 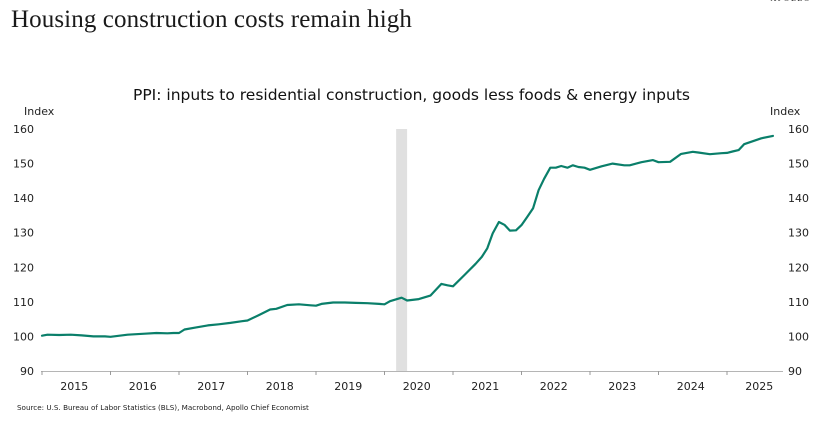 I want to click on y-tick-label-left: 130, so click(x=23, y=233).